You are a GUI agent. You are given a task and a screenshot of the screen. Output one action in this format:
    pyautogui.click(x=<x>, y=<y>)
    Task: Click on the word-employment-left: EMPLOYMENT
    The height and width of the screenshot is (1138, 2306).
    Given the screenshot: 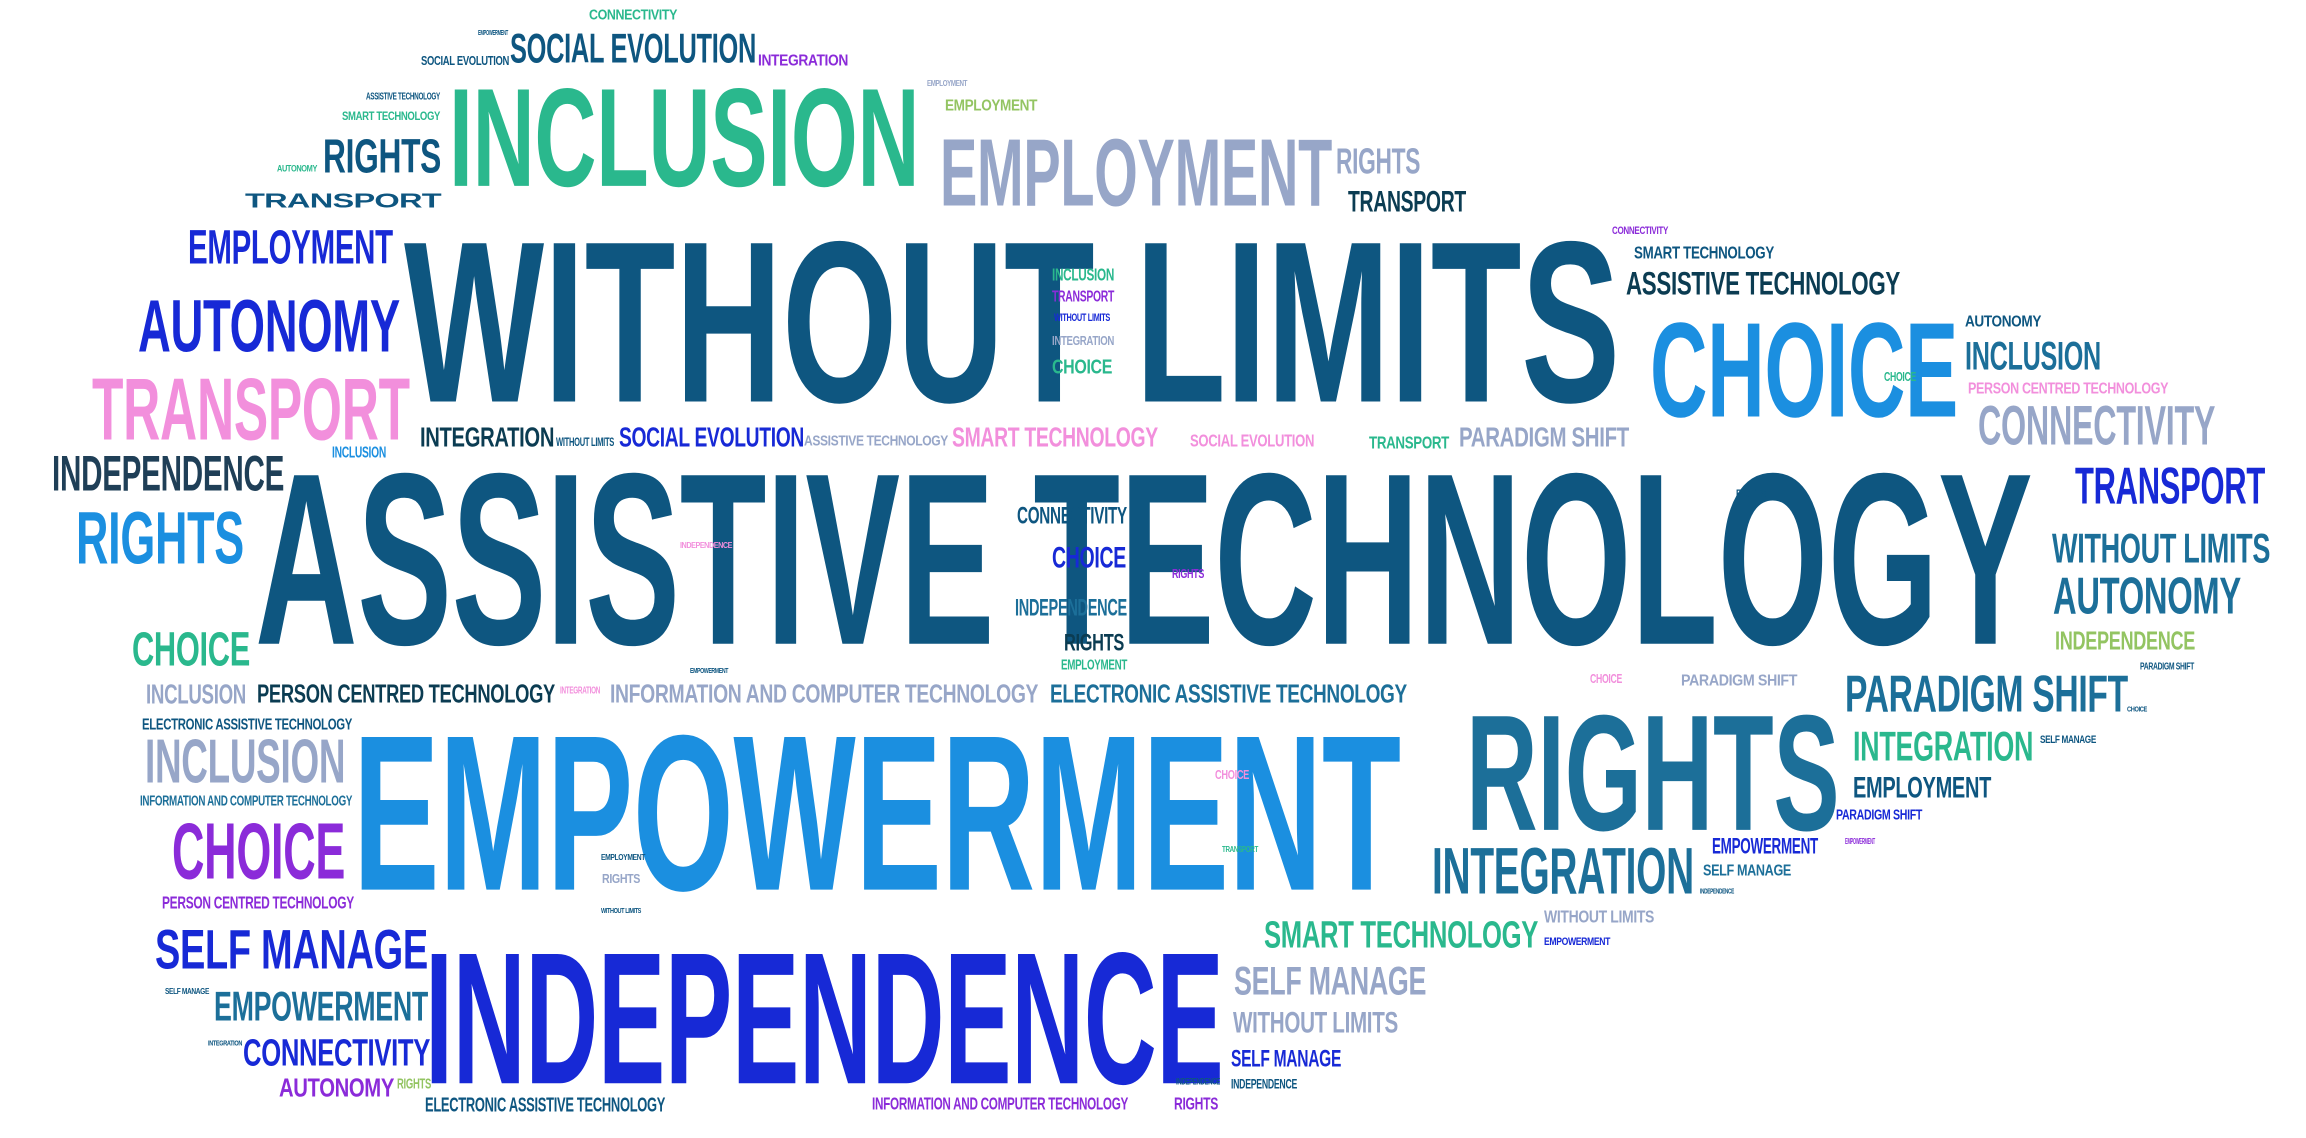 What is the action you would take?
    pyautogui.click(x=290, y=247)
    